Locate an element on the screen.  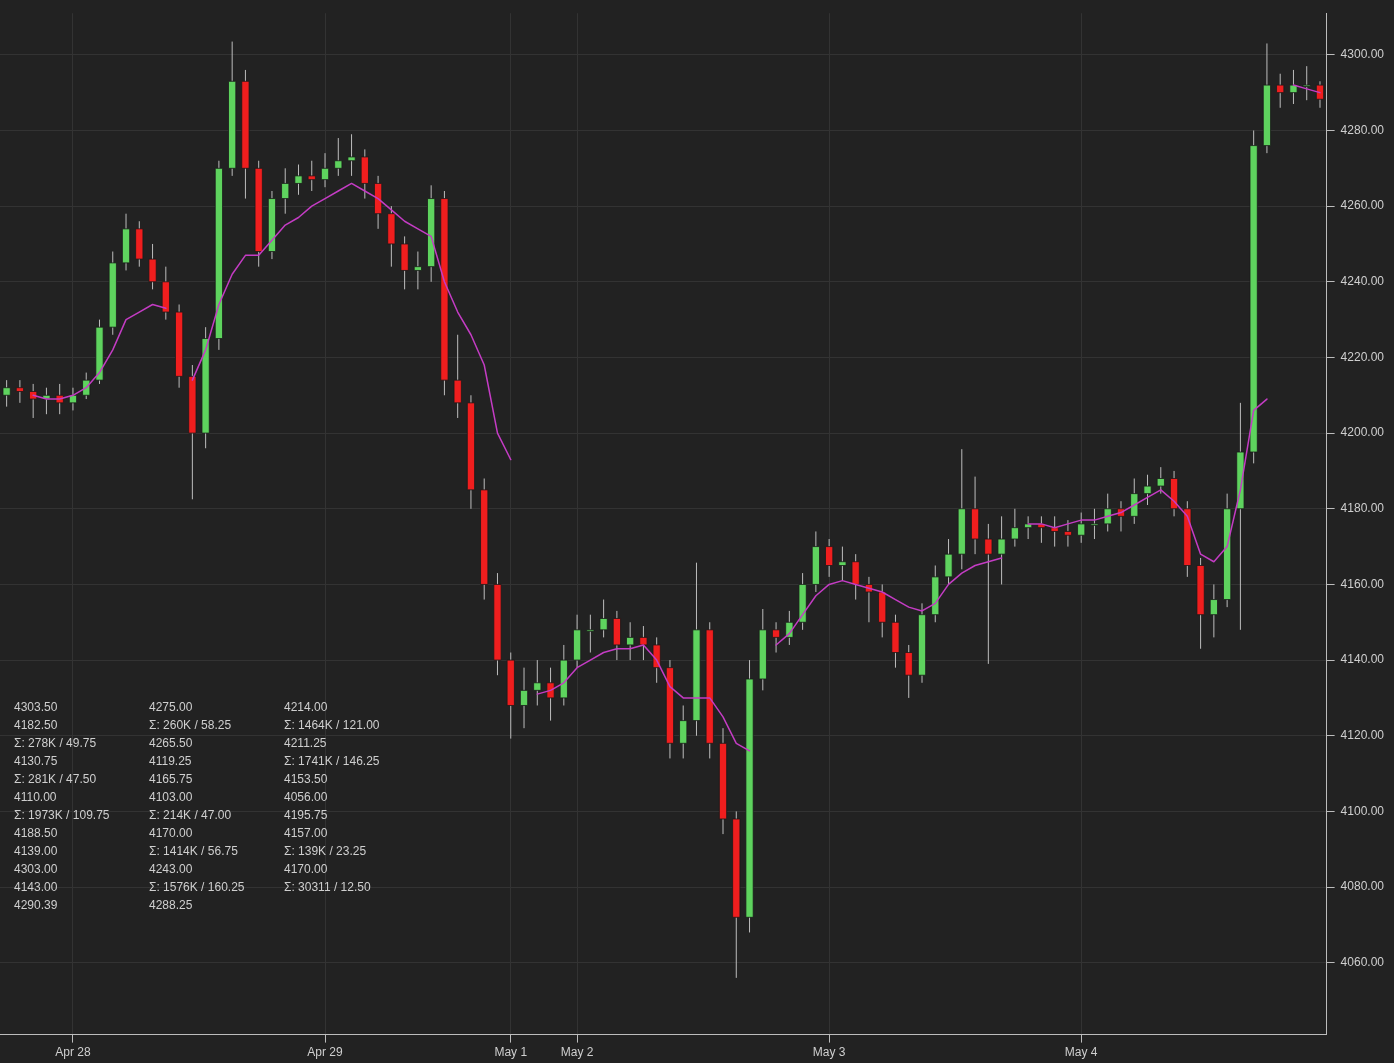
y-tick-label: 4140.00 is located at coordinates (1362, 659).